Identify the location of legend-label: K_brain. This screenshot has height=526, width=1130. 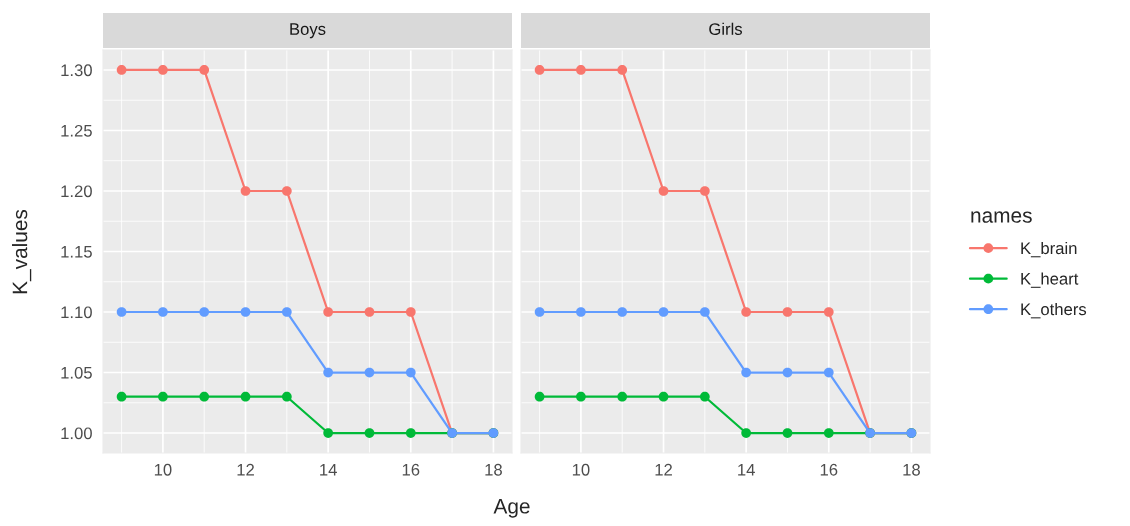
(1049, 249).